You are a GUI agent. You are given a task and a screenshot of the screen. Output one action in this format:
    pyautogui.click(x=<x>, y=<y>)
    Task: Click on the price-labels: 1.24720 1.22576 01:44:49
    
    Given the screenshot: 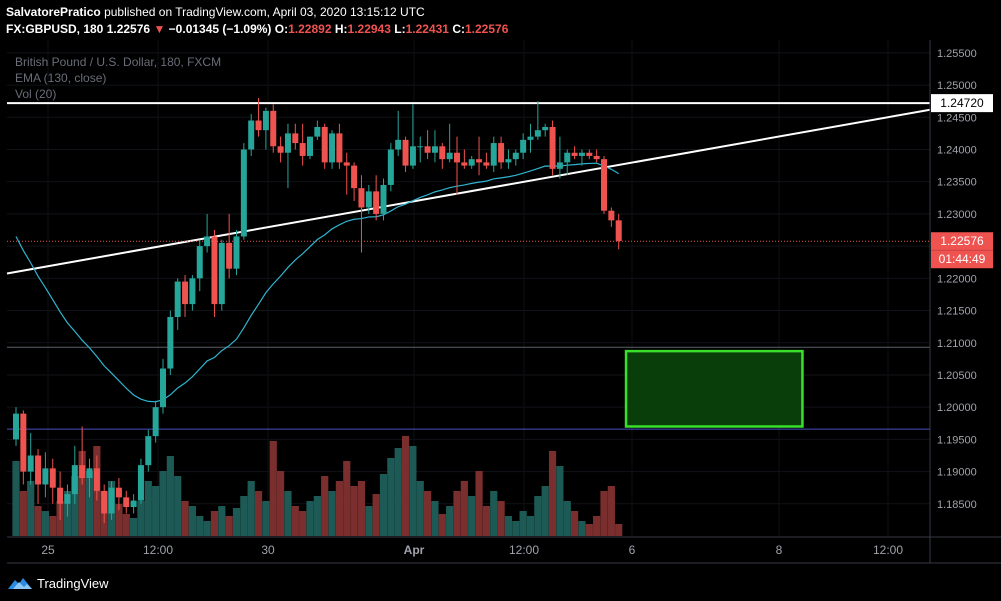 What is the action you would take?
    pyautogui.click(x=962, y=181)
    